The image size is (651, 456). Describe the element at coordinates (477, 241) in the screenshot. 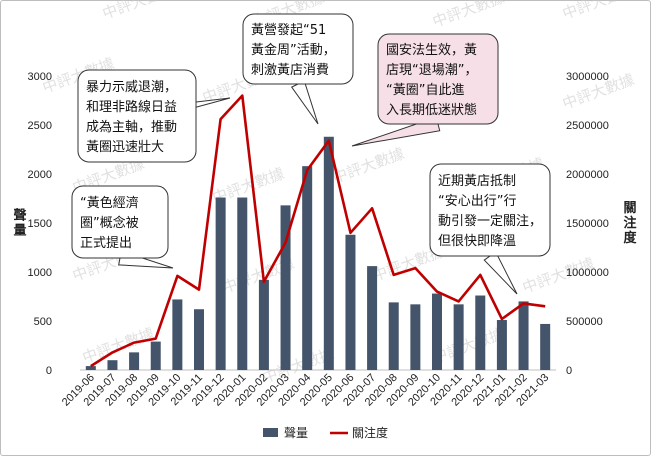

I see `callout-text: 但很快即降溫` at that location.